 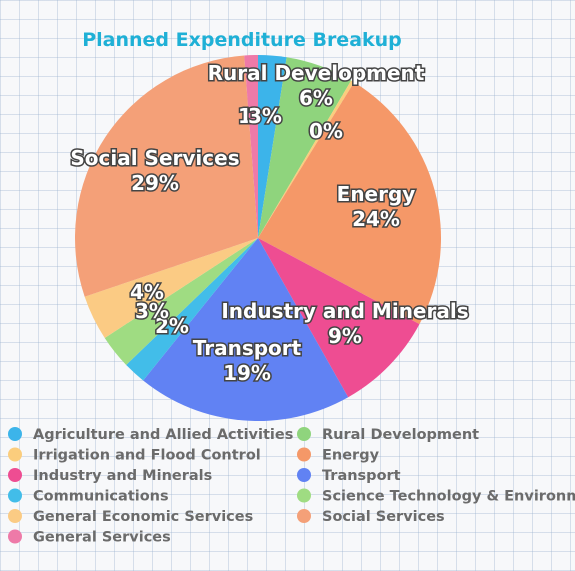 What do you see at coordinates (326, 131) in the screenshot?
I see `slice-label: 0%` at bounding box center [326, 131].